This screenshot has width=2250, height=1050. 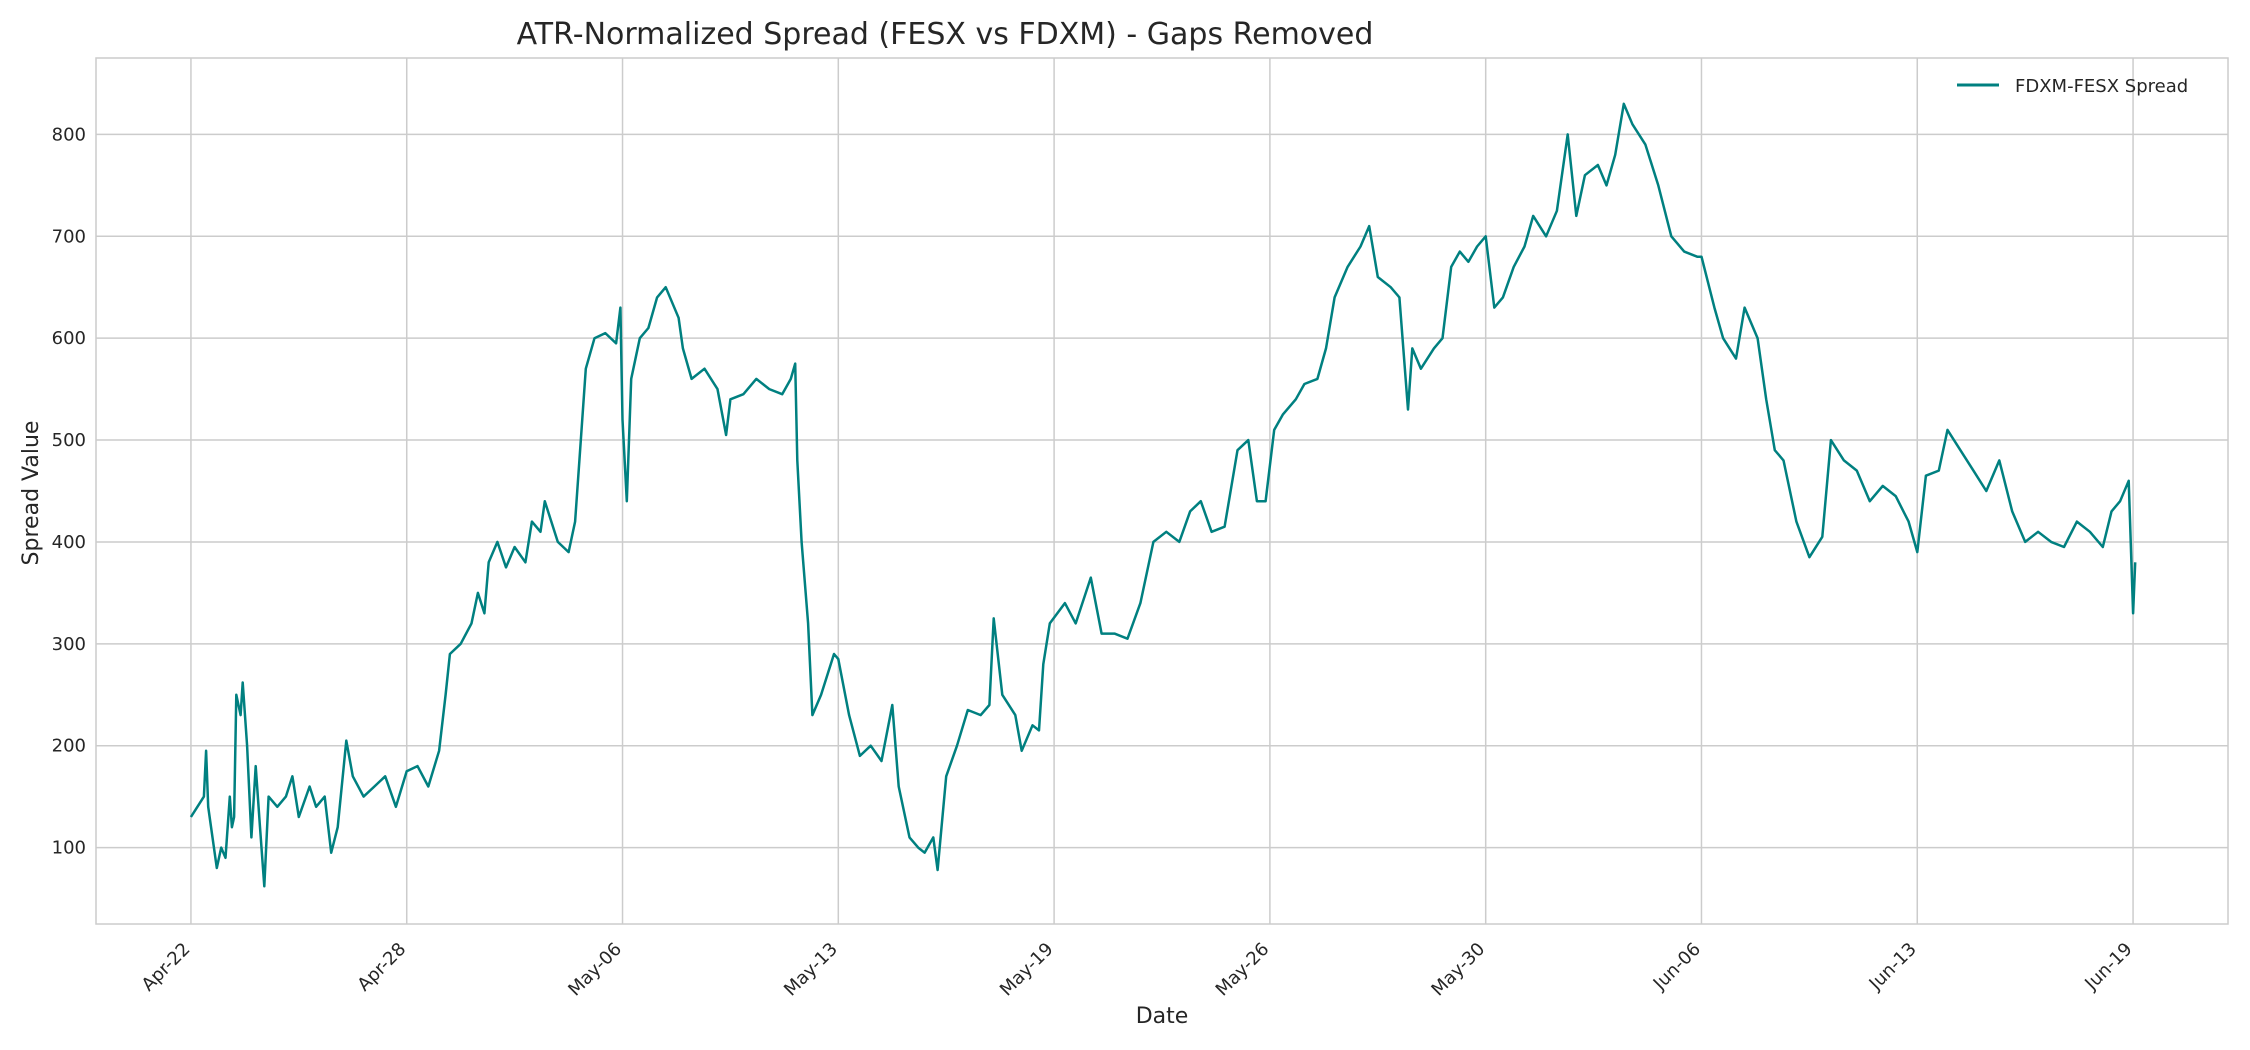 I want to click on x-axis-label: Date, so click(x=1162, y=1016).